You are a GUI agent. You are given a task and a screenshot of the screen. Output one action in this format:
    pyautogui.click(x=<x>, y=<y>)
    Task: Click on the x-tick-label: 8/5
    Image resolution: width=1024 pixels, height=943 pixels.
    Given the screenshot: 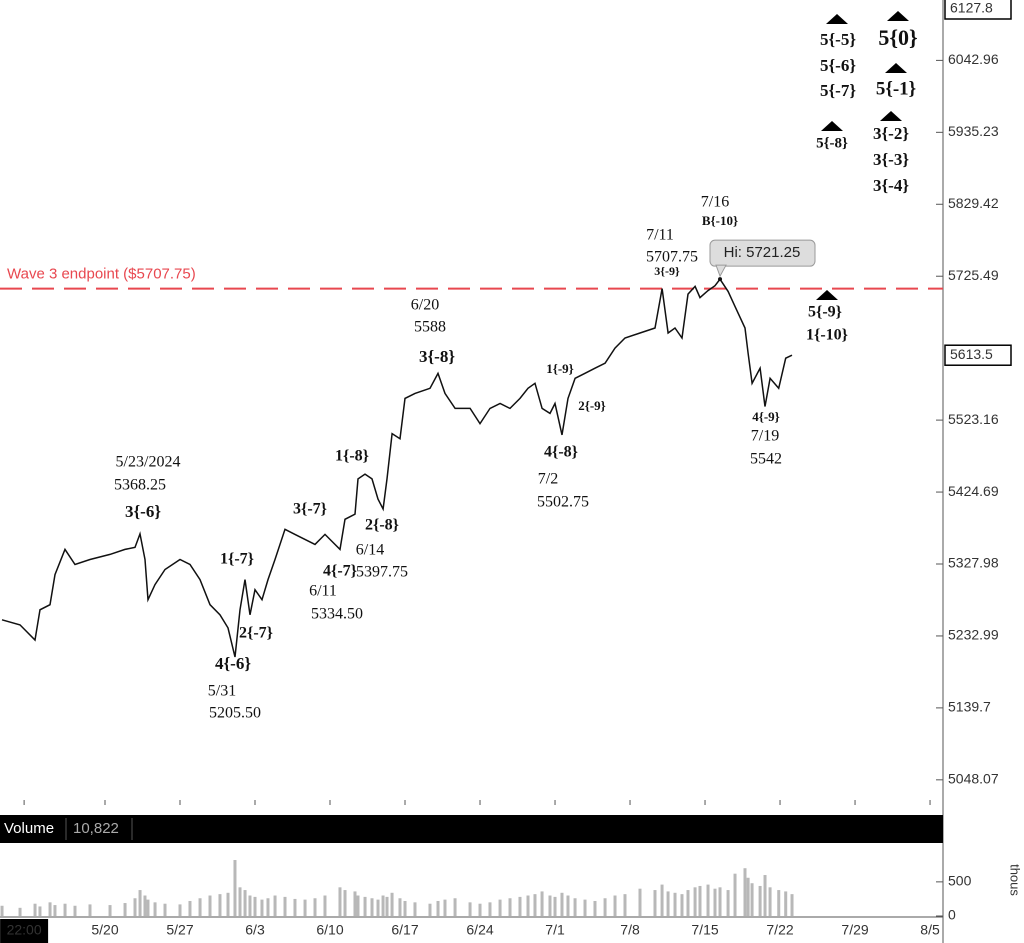 What is the action you would take?
    pyautogui.click(x=930, y=930)
    